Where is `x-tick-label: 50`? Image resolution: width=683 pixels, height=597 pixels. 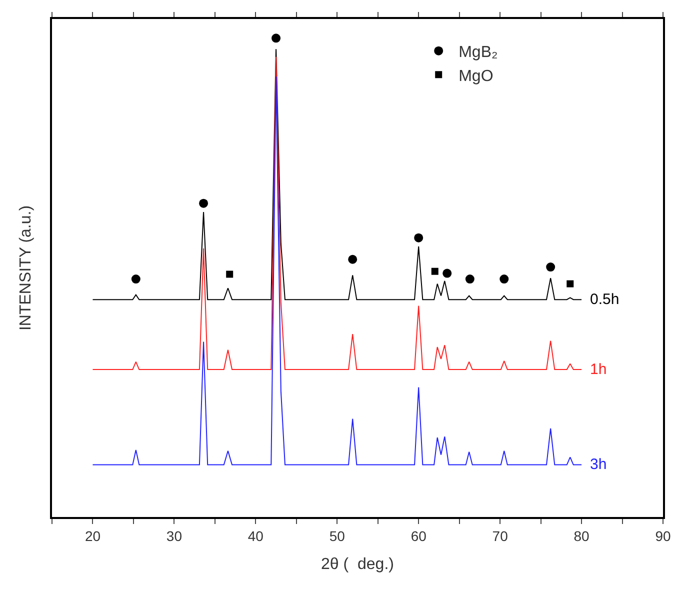
x-tick-label: 50 is located at coordinates (337, 536).